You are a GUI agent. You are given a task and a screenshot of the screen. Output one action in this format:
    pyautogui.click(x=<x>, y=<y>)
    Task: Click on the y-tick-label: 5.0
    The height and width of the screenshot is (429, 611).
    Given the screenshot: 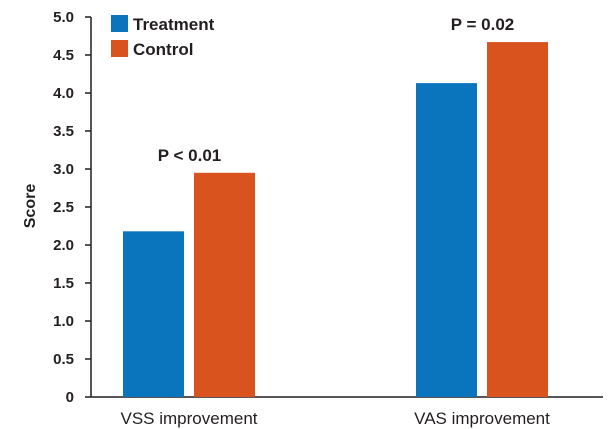 What is the action you would take?
    pyautogui.click(x=63, y=17)
    